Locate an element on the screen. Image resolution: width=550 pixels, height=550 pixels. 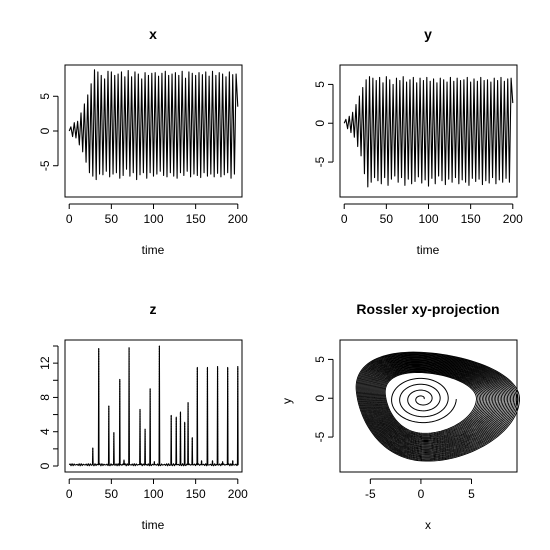
y-tick-label: 12 is located at coordinates (45, 363).